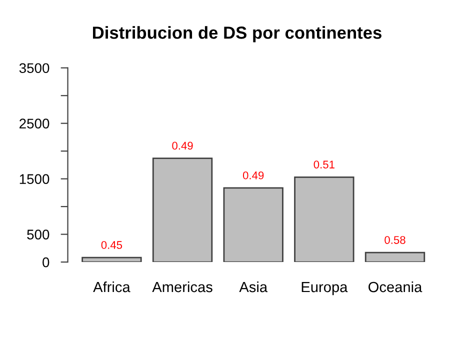 This screenshot has width=474, height=348. I want to click on x-tick-label: Asia, so click(253, 286).